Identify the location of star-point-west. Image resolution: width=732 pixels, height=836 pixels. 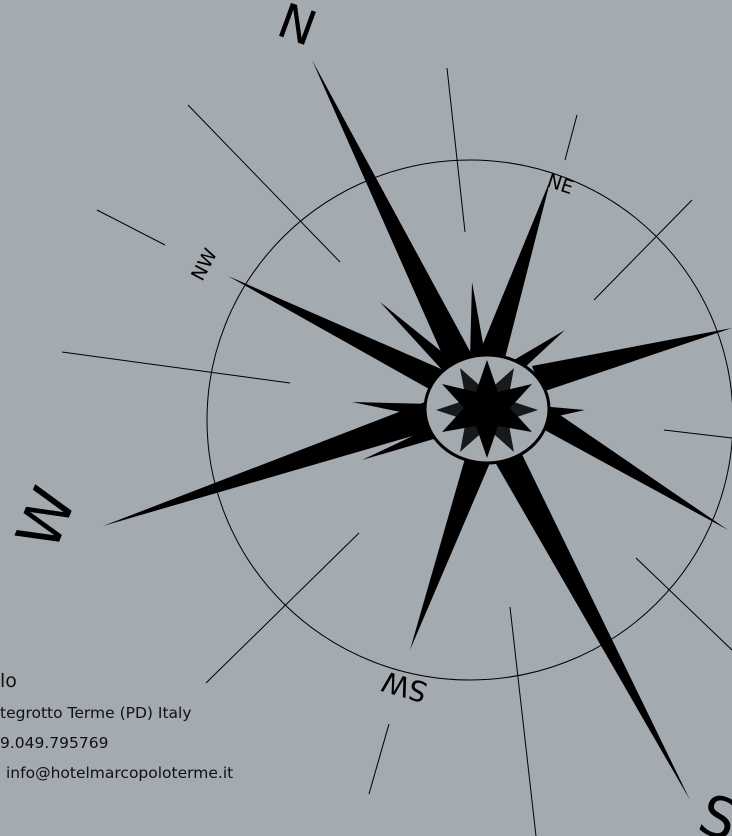
(271, 463).